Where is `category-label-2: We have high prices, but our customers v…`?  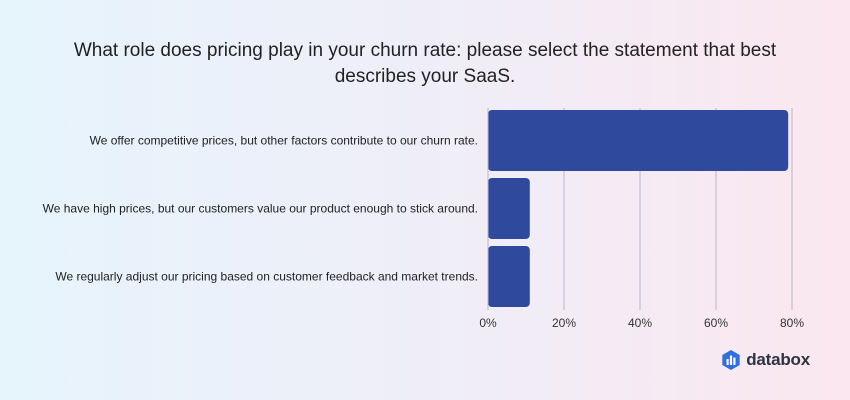 category-label-2: We have high prices, but our customers v… is located at coordinates (260, 209).